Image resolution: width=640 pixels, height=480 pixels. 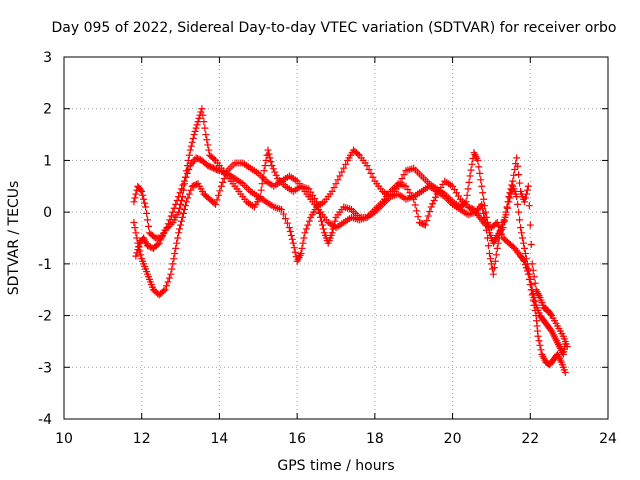 I want to click on x-tick-label: 18, so click(x=375, y=439).